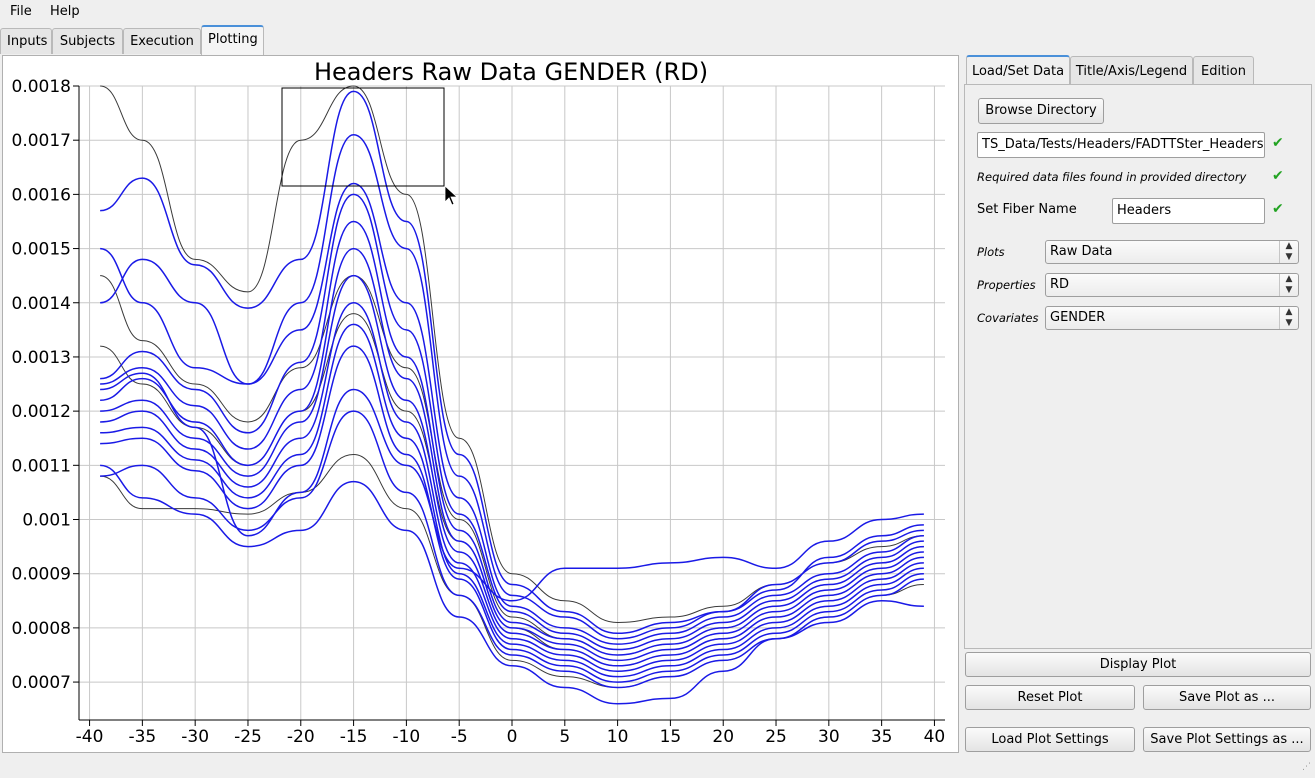 The image size is (1315, 778). What do you see at coordinates (1060, 284) in the screenshot?
I see `properties-select-value: RD` at bounding box center [1060, 284].